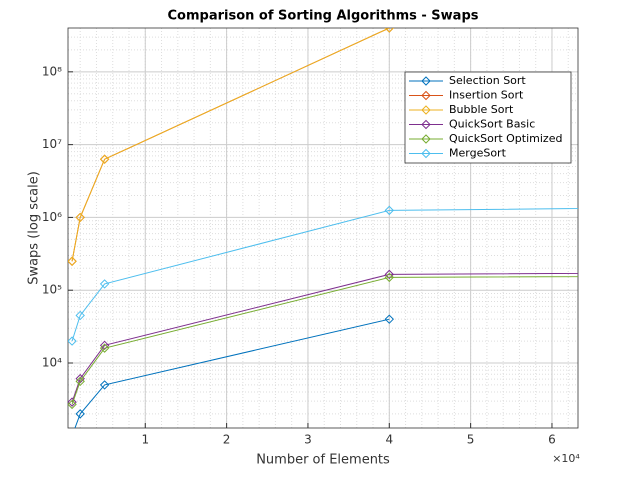 This screenshot has width=637, height=480. What do you see at coordinates (308, 440) in the screenshot?
I see `x-tick-label: 3` at bounding box center [308, 440].